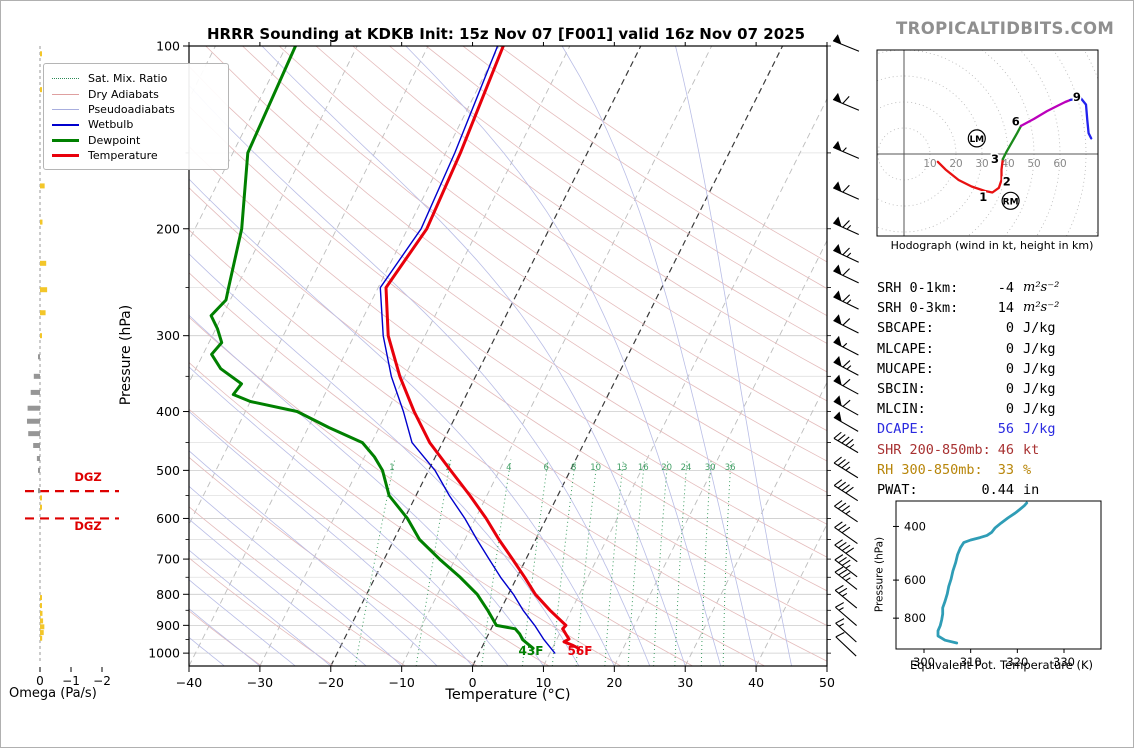 This screenshot has width=1134, height=748. I want to click on pressure-tick-label: 800, so click(168, 594).